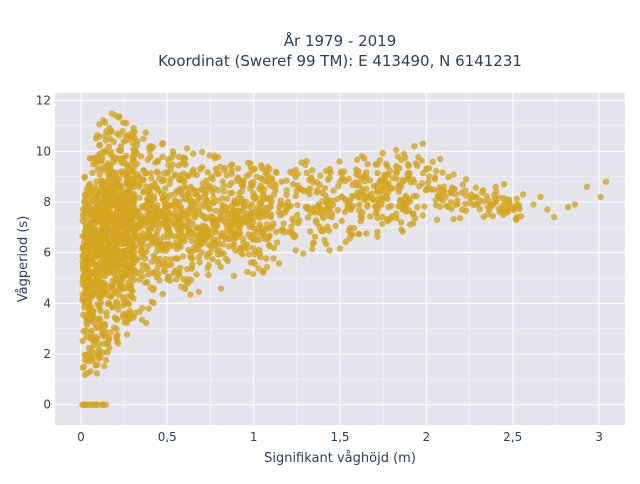 The image size is (640, 484). I want to click on y-tick-label: 2, so click(47, 354).